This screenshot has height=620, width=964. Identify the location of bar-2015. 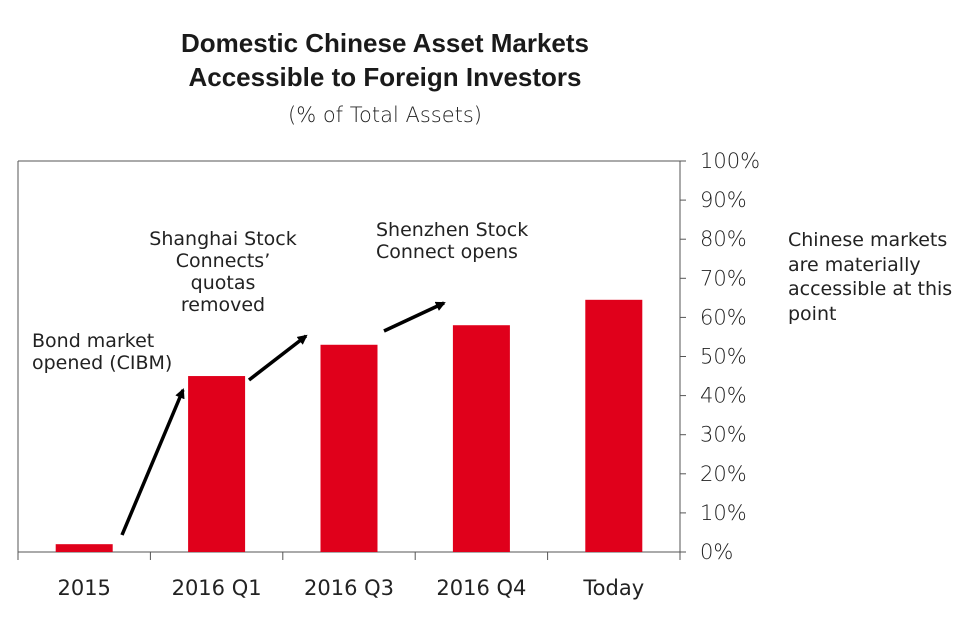
(84, 548).